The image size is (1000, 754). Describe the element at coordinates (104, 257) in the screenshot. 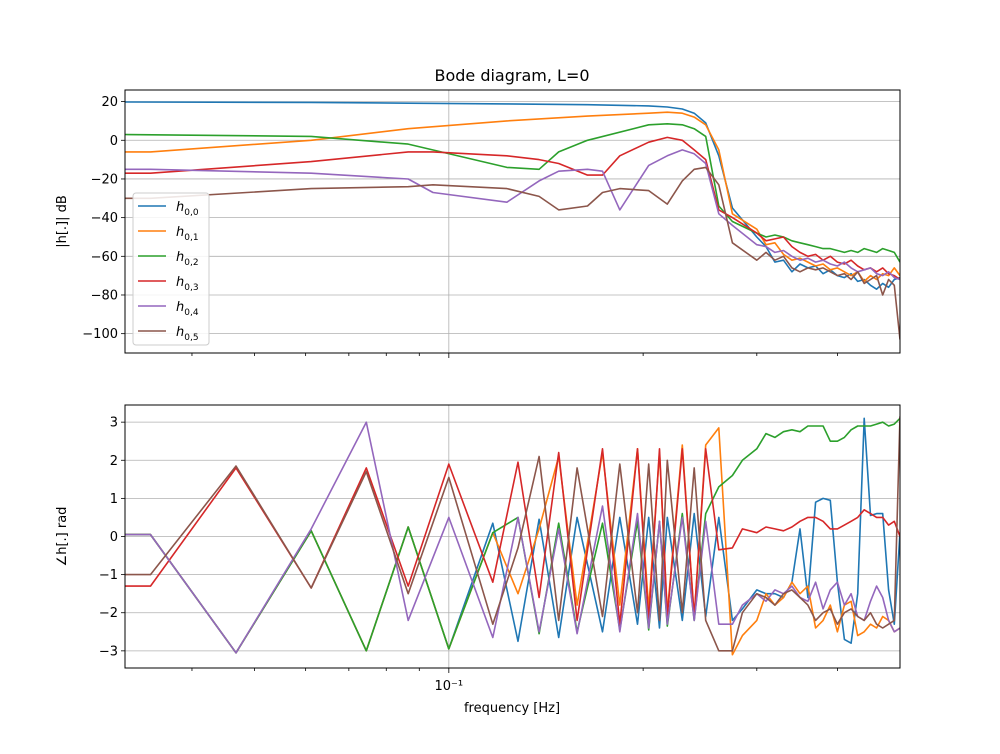

I see `magnitude-ytick-label: −60` at that location.